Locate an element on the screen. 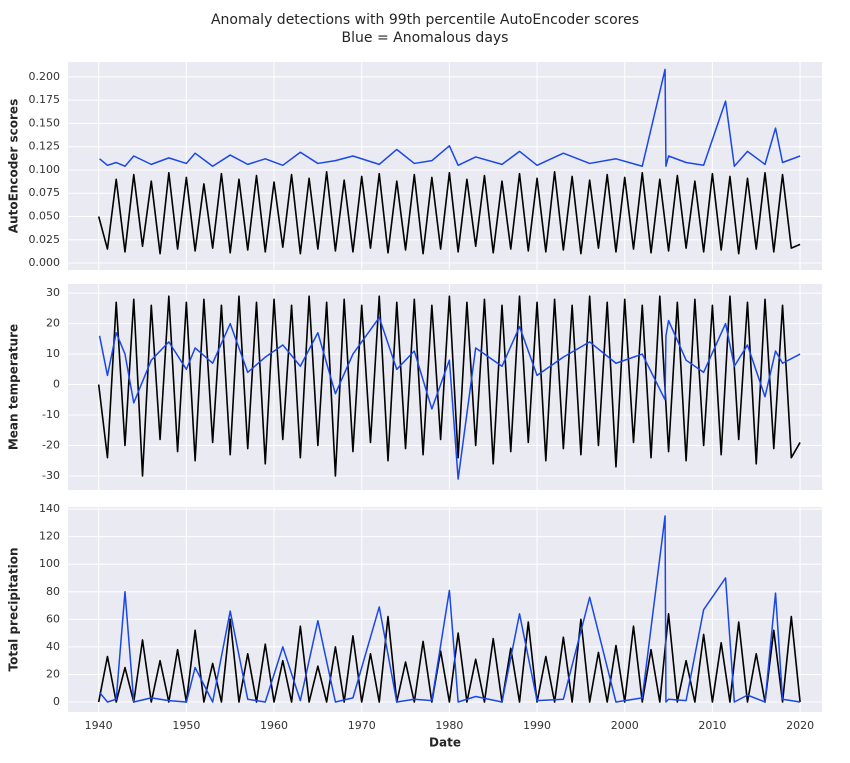 The width and height of the screenshot is (850, 763). y-tick-label: 40 is located at coordinates (53, 646).